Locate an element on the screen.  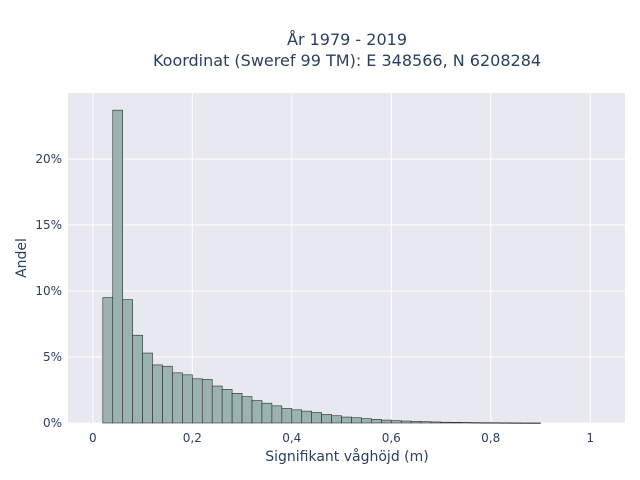
y-tick-label: 20% is located at coordinates (48, 159).